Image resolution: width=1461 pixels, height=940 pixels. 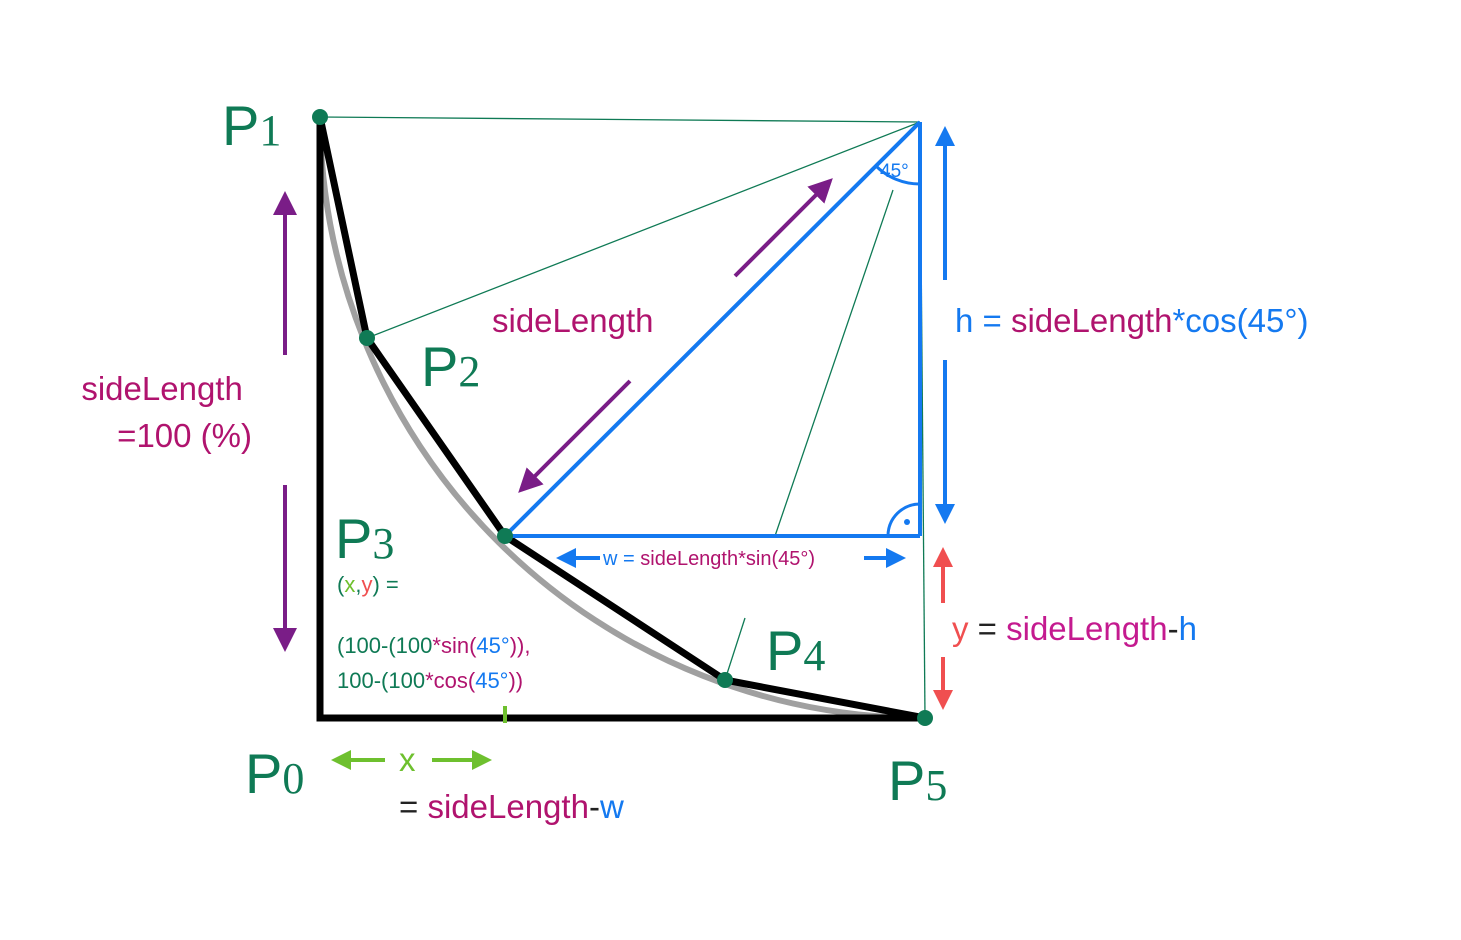 What do you see at coordinates (505, 536) in the screenshot?
I see `vertex-p3` at bounding box center [505, 536].